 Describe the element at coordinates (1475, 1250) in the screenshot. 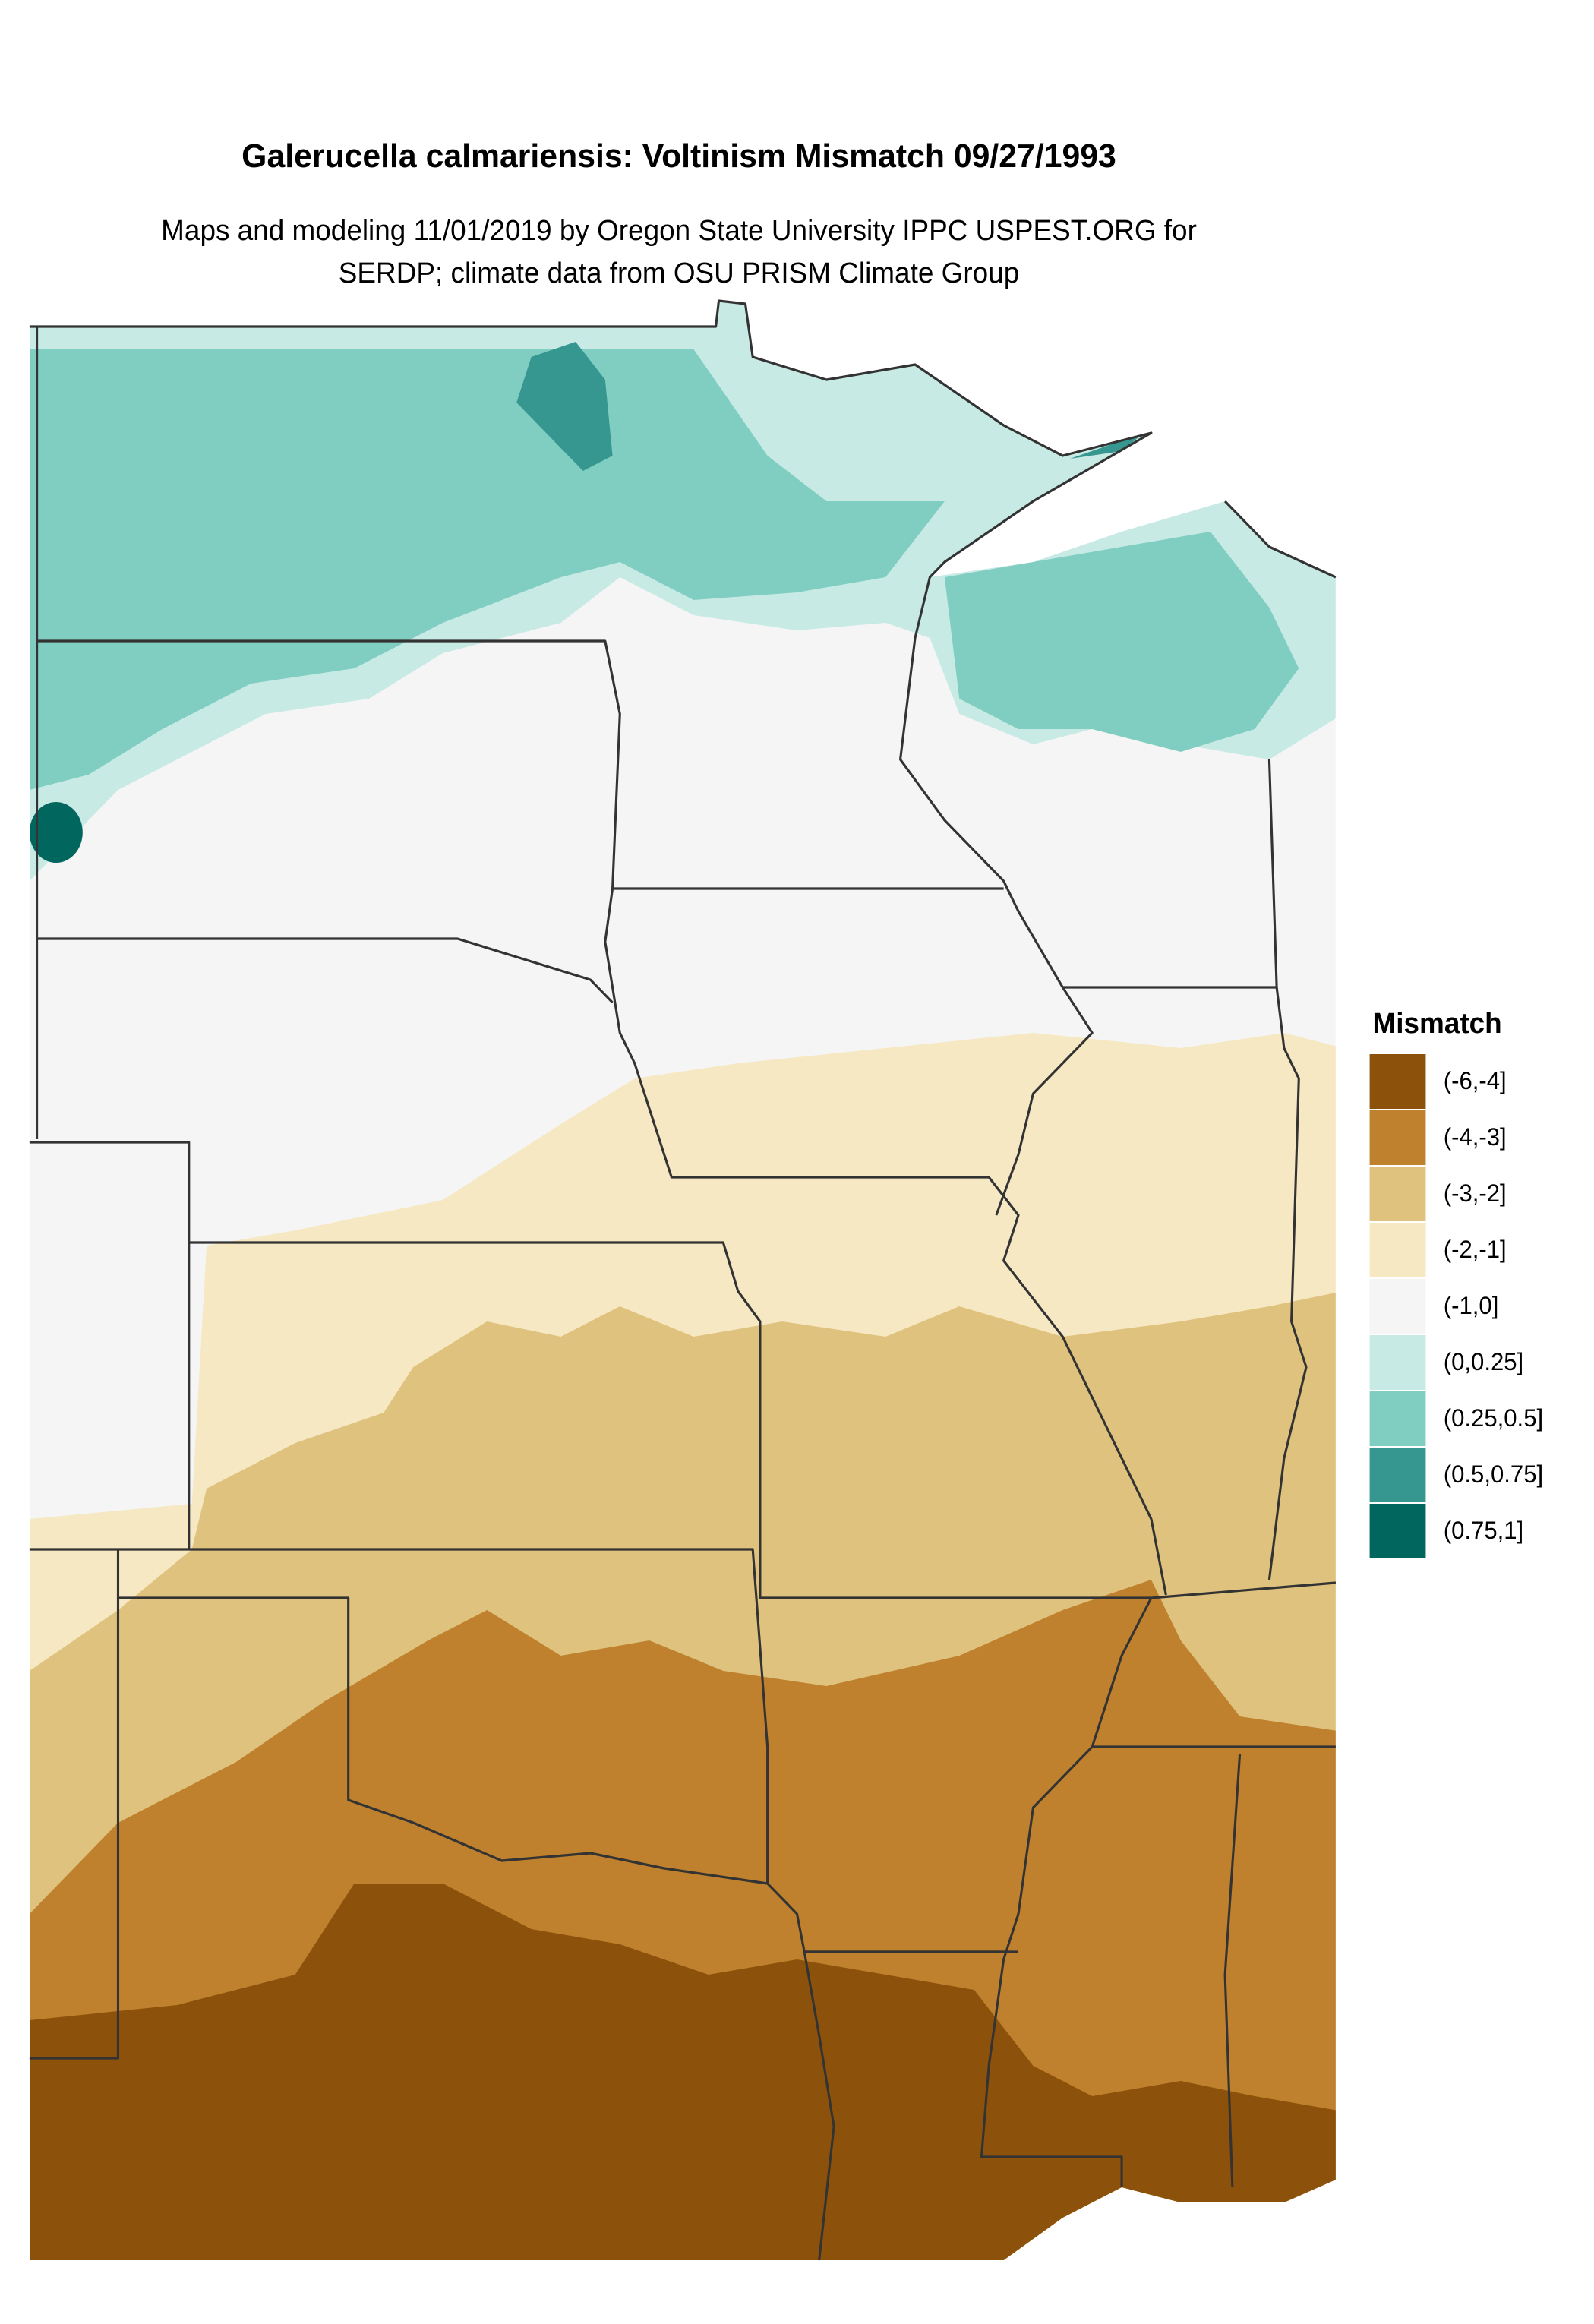

I see `legend-label: (-2,-1]` at that location.